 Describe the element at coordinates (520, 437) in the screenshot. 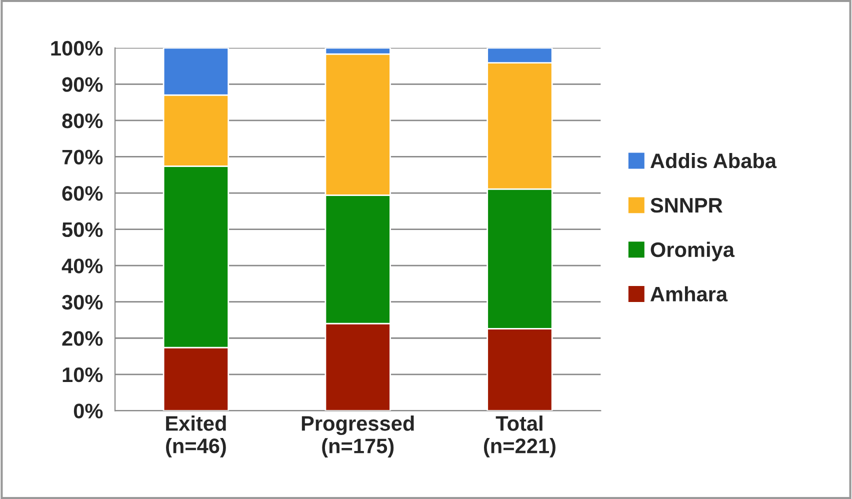

I see `x-tick-label: Total (n=221)` at that location.